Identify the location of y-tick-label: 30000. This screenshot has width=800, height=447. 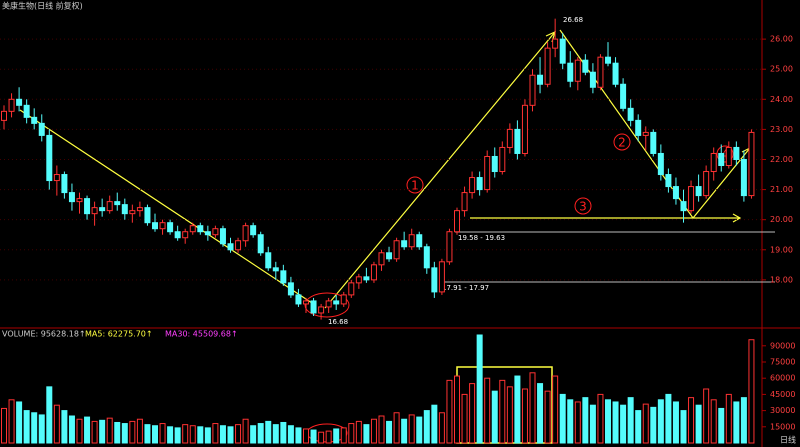
(782, 410).